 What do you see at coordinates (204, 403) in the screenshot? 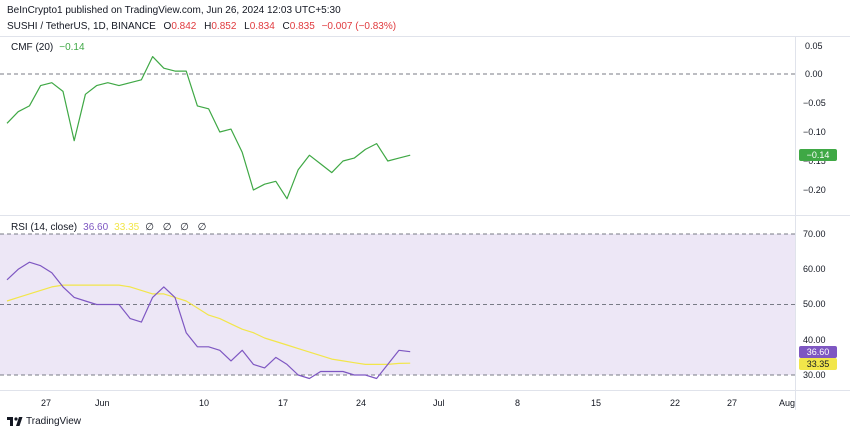
I see `x-axis-label: 10` at bounding box center [204, 403].